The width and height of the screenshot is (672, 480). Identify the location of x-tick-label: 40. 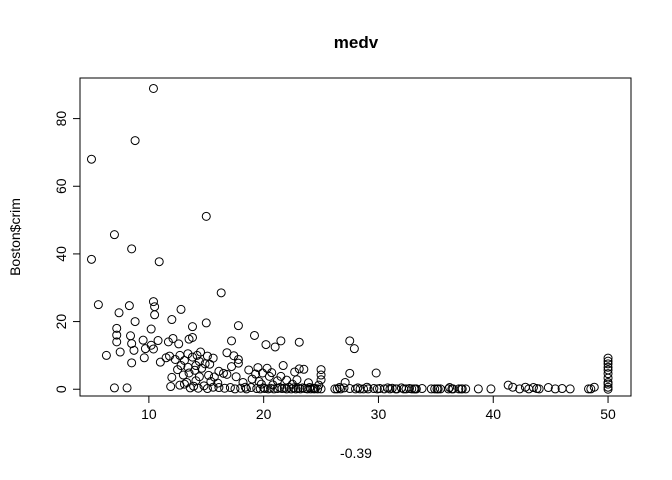
(493, 414).